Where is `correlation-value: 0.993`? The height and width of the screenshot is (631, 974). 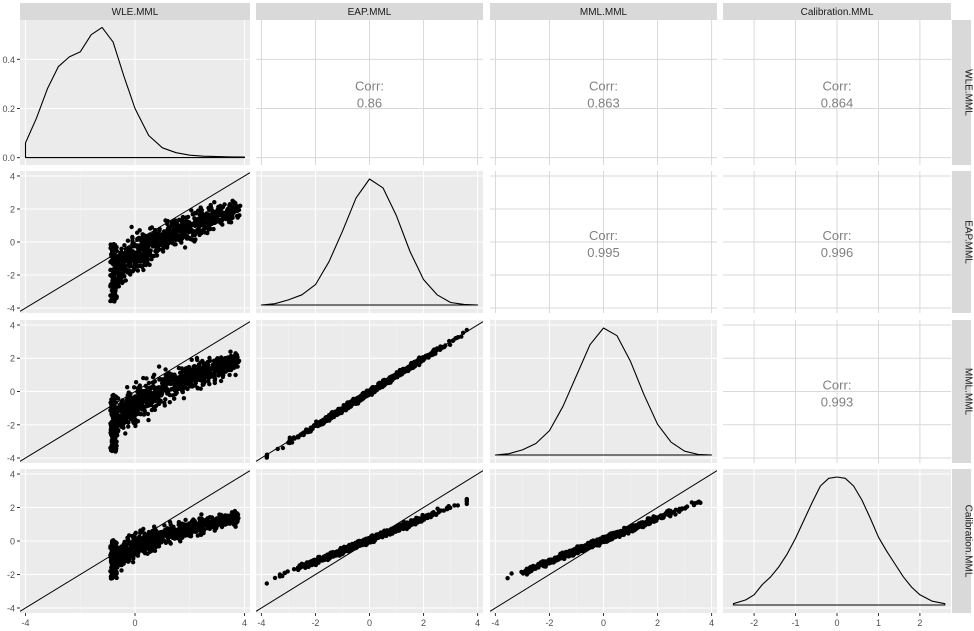 correlation-value: 0.993 is located at coordinates (837, 402).